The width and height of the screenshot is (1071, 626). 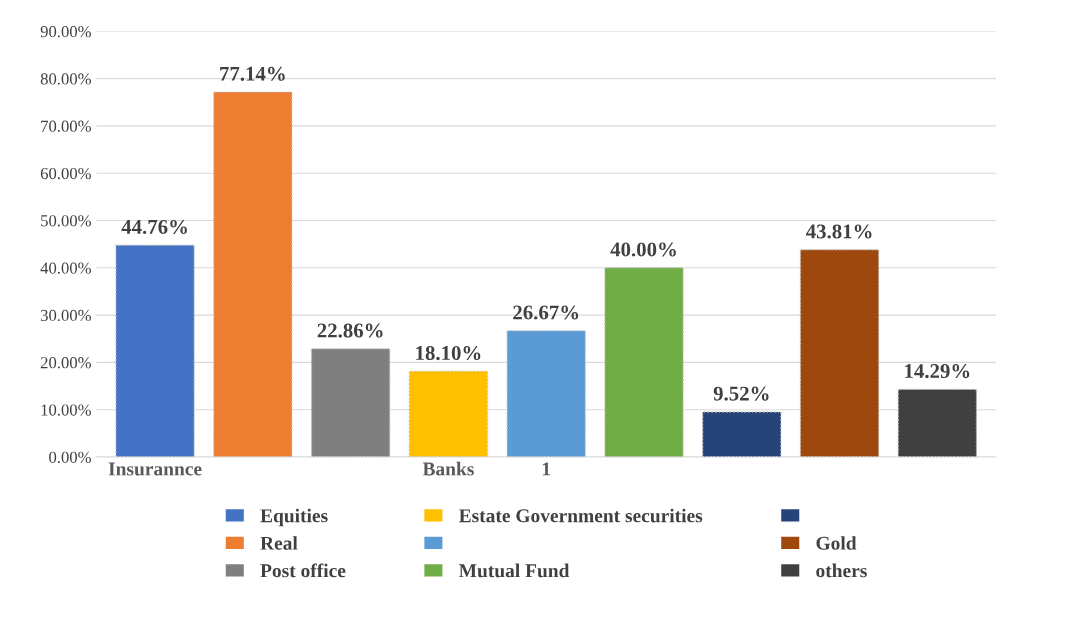 What do you see at coordinates (154, 227) in the screenshot?
I see `text: 44.76%` at bounding box center [154, 227].